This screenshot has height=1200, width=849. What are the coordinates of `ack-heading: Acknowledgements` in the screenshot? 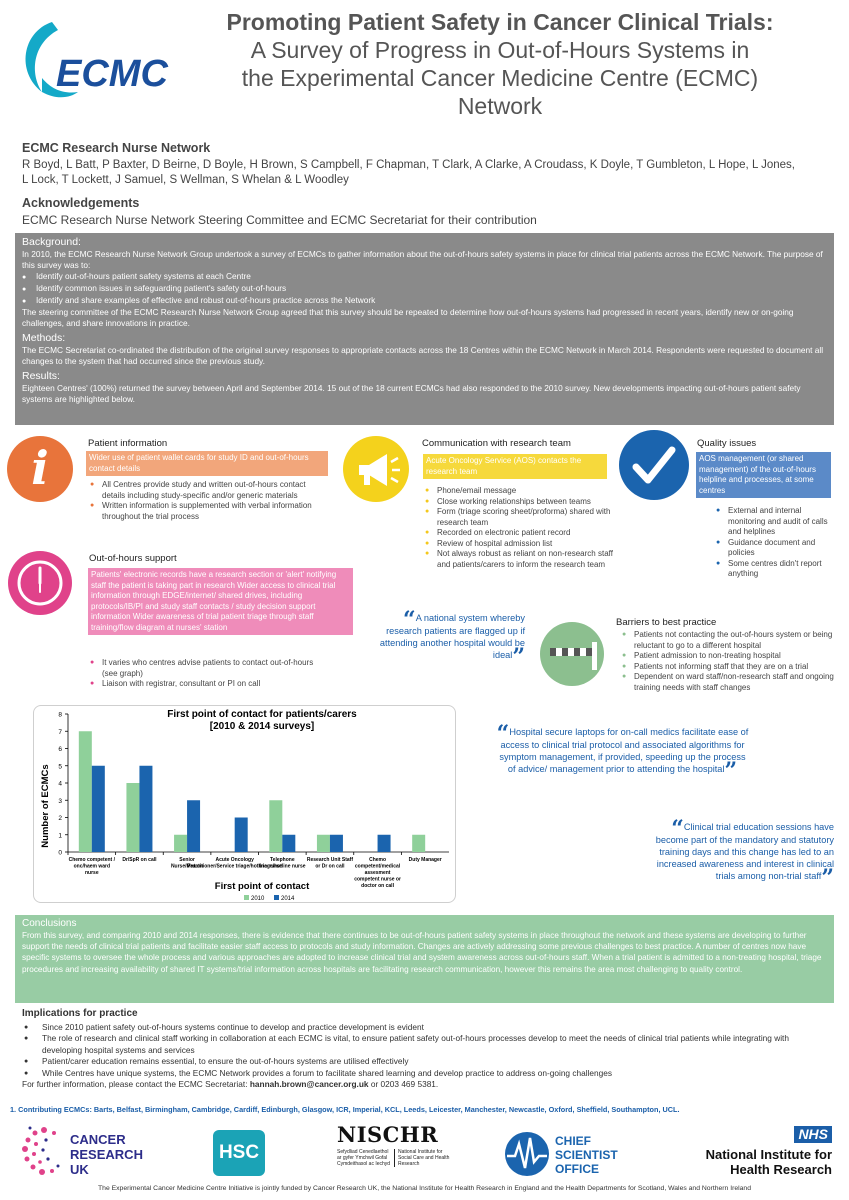 It's located at (81, 203).